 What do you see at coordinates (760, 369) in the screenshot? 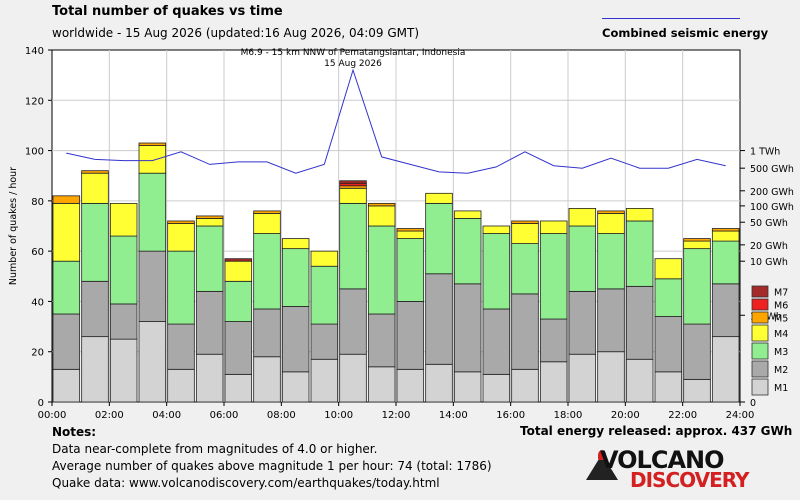
I see `legend-swatch-m2` at bounding box center [760, 369].